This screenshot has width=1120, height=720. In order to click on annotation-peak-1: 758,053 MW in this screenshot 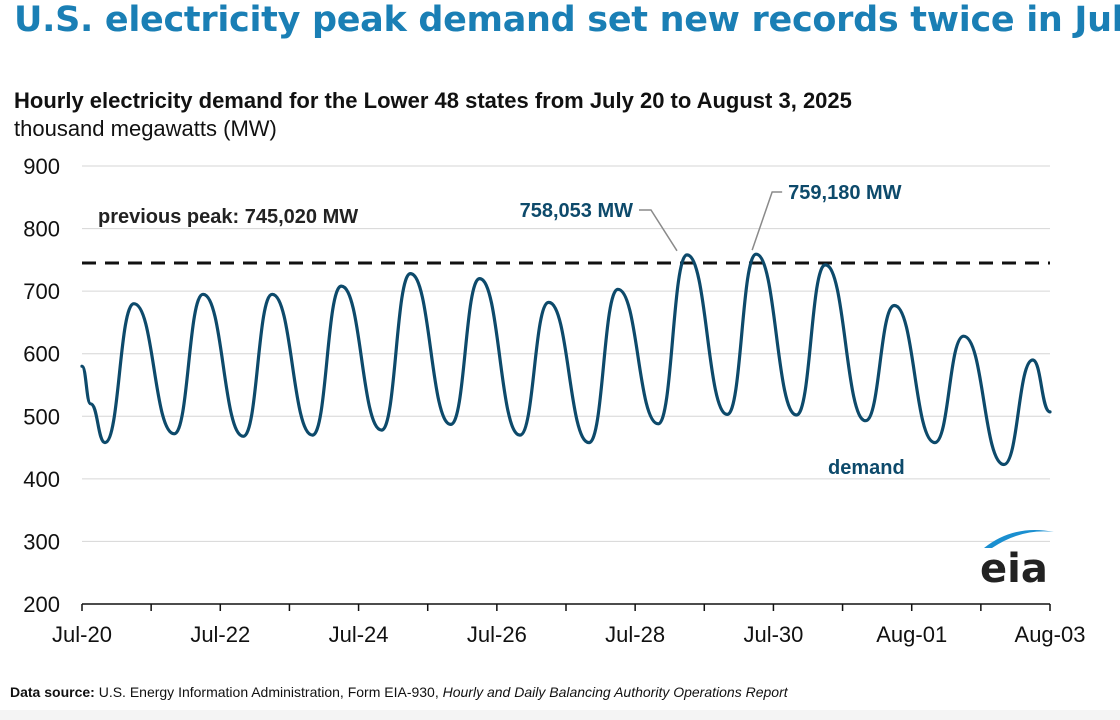, I will do `click(577, 211)`.